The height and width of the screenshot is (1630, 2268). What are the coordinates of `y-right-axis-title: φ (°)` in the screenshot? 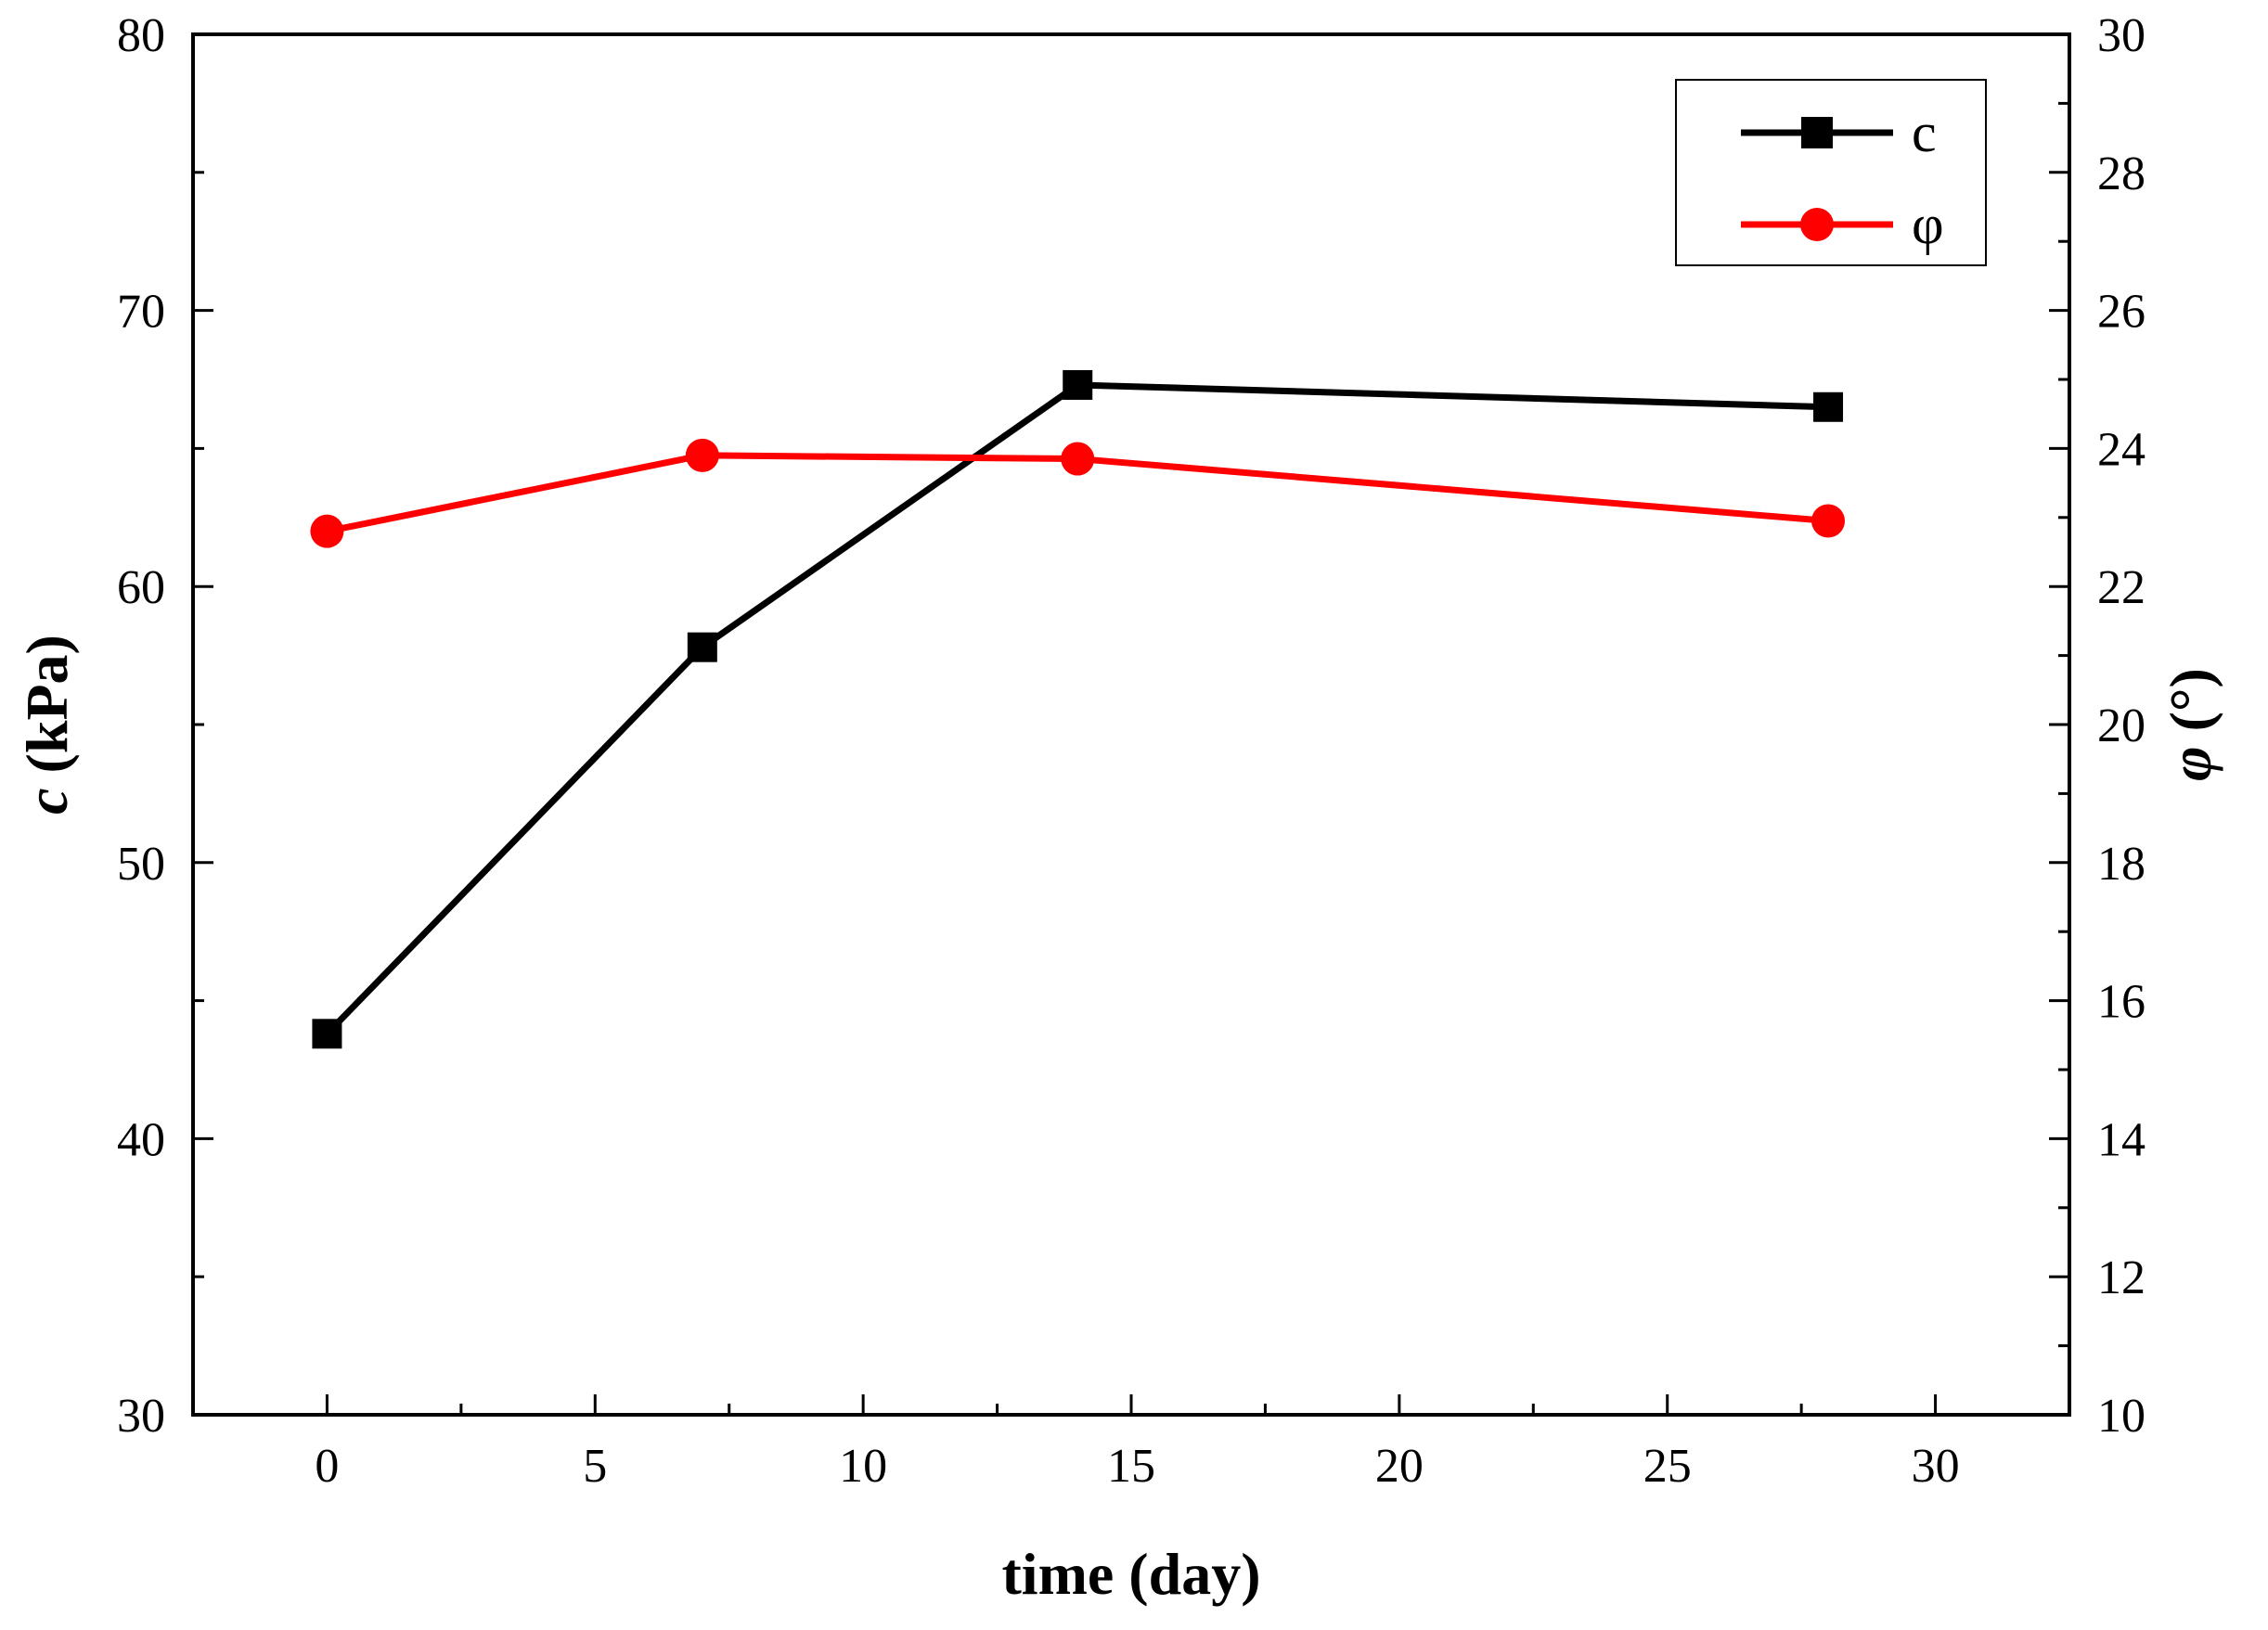 It's located at (2190, 724).